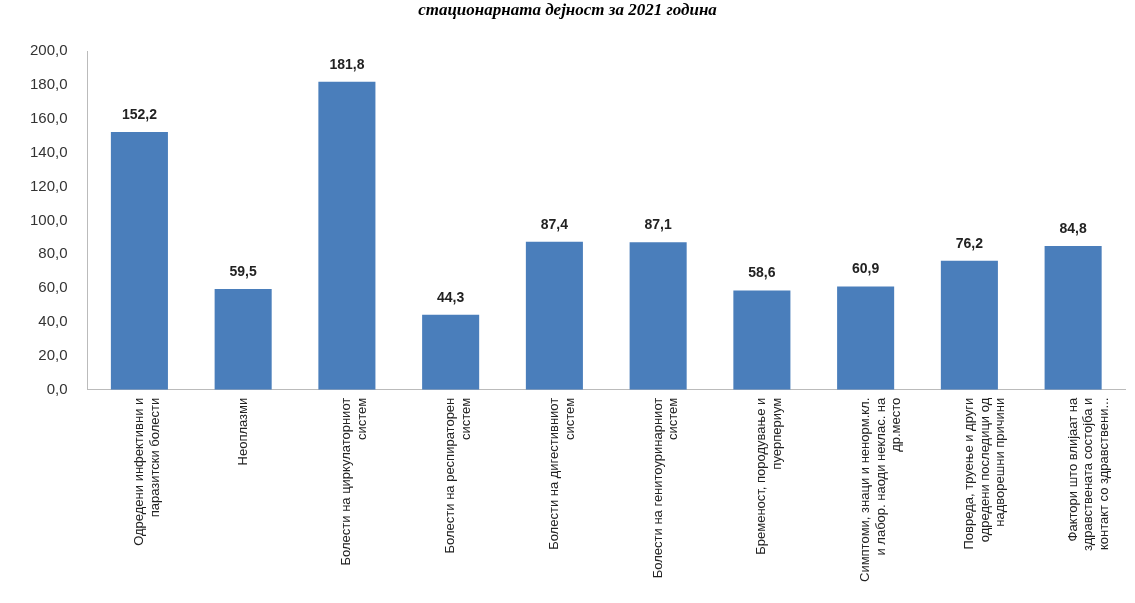 This screenshot has width=1135, height=603. What do you see at coordinates (48, 50) in the screenshot?
I see `y-tick-label: 200,0` at bounding box center [48, 50].